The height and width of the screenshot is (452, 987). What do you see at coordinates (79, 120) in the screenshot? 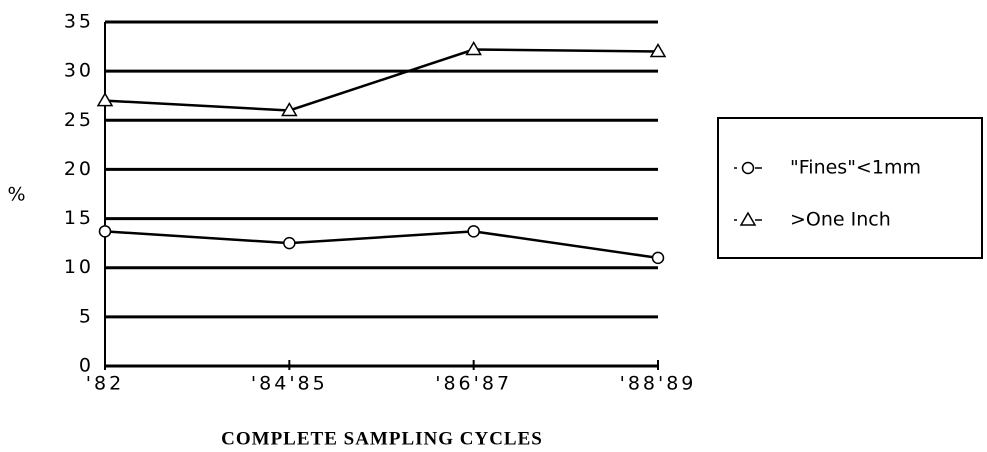
I see `y-tick-label: 25` at bounding box center [79, 120].